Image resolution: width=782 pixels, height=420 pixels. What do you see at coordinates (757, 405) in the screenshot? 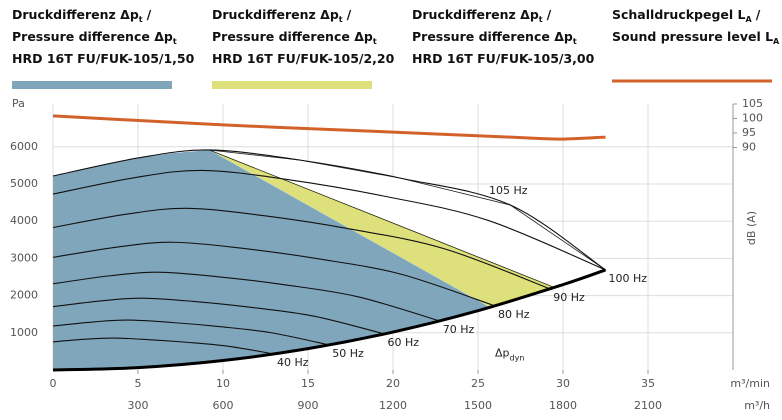
I see `x2-axis-label: m³/h` at bounding box center [757, 405].